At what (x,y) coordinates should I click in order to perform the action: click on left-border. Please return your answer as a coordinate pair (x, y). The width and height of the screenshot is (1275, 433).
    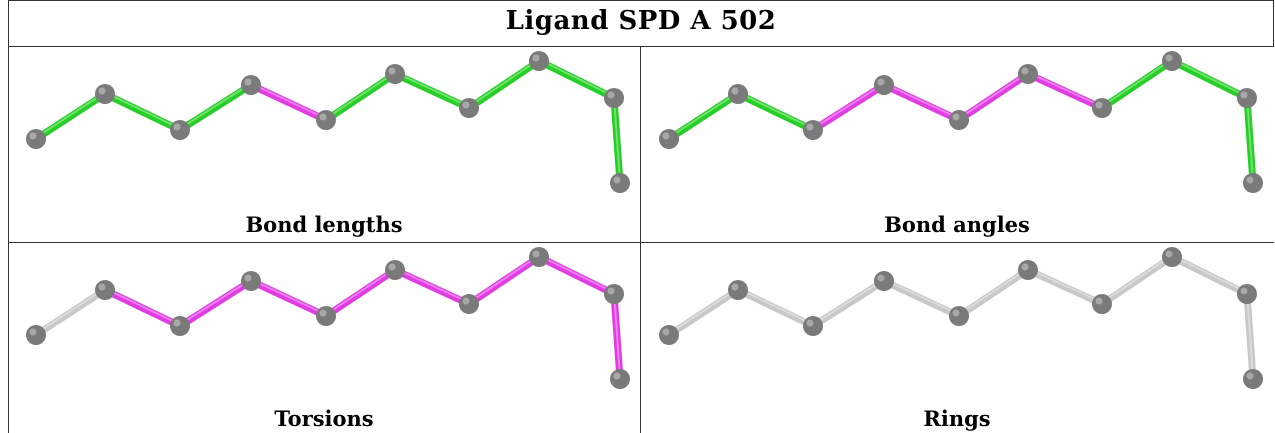
    Looking at the image, I should click on (8, 216).